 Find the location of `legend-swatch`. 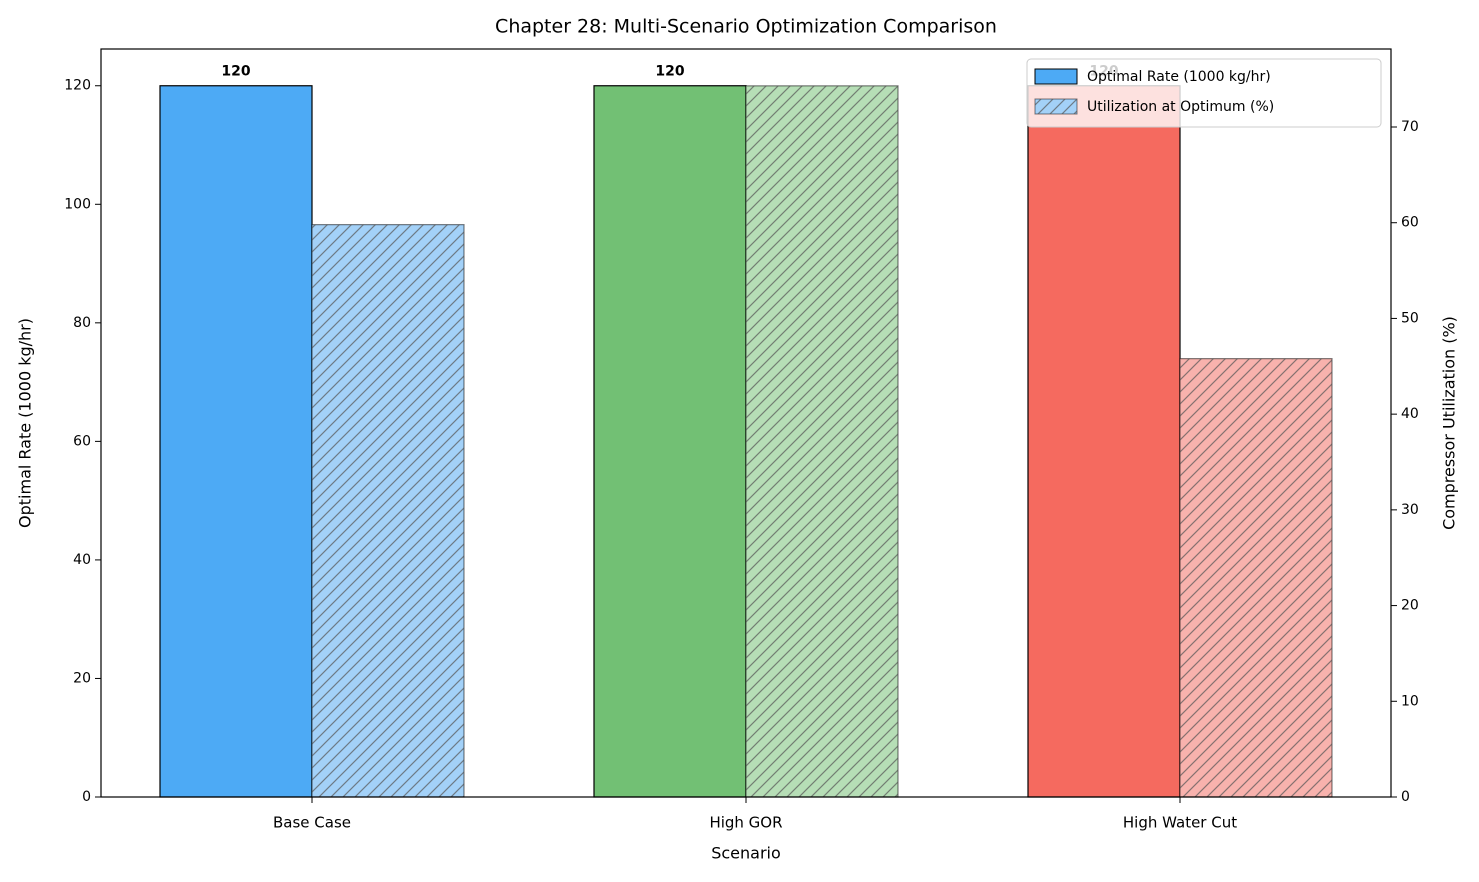

legend-swatch is located at coordinates (1056, 76).